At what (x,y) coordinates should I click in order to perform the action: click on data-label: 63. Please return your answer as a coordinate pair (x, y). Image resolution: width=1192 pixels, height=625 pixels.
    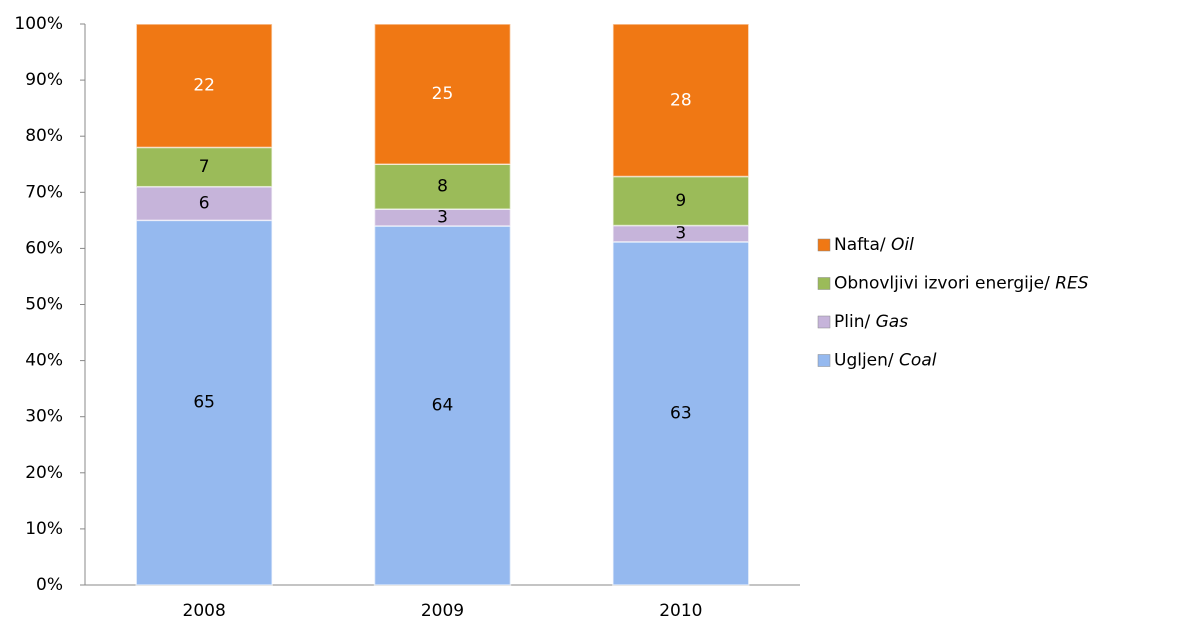
    Looking at the image, I should click on (681, 413).